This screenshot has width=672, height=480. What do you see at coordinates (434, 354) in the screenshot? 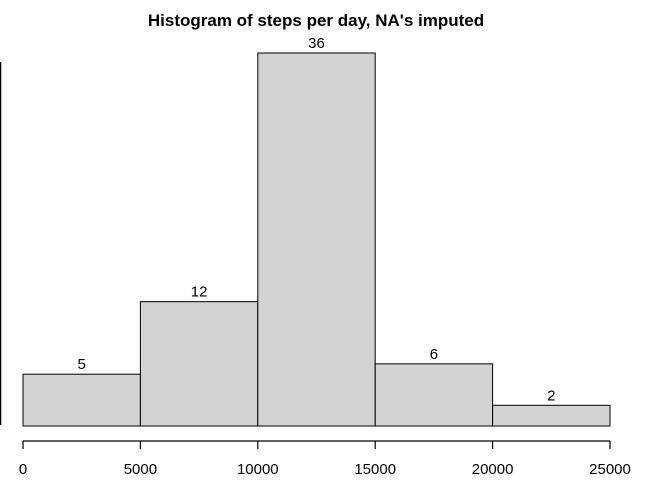
I see `bar-data-label-4: 6` at bounding box center [434, 354].